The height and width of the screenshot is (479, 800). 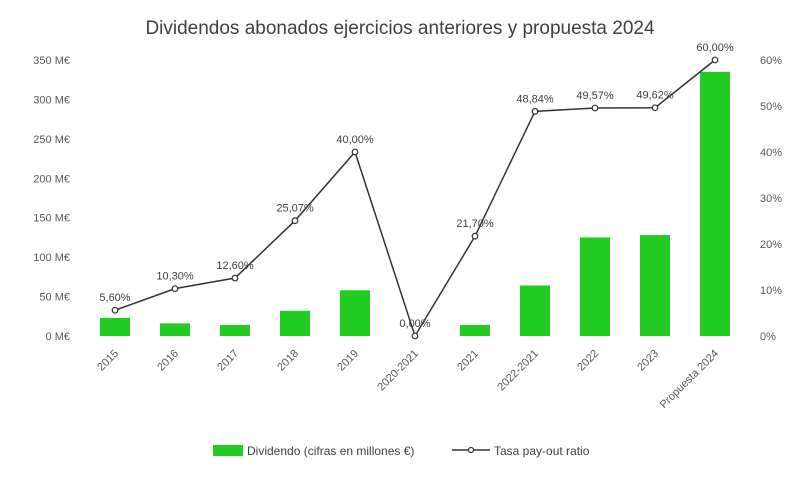 I want to click on x-tick-label: 2015, so click(x=108, y=361).